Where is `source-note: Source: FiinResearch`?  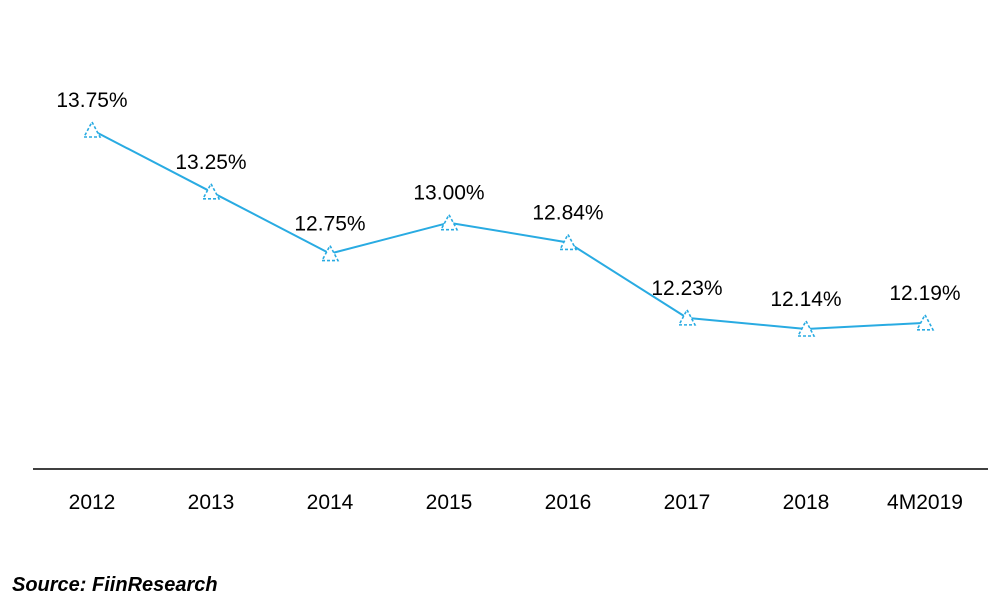 source-note: Source: FiinResearch is located at coordinates (115, 585).